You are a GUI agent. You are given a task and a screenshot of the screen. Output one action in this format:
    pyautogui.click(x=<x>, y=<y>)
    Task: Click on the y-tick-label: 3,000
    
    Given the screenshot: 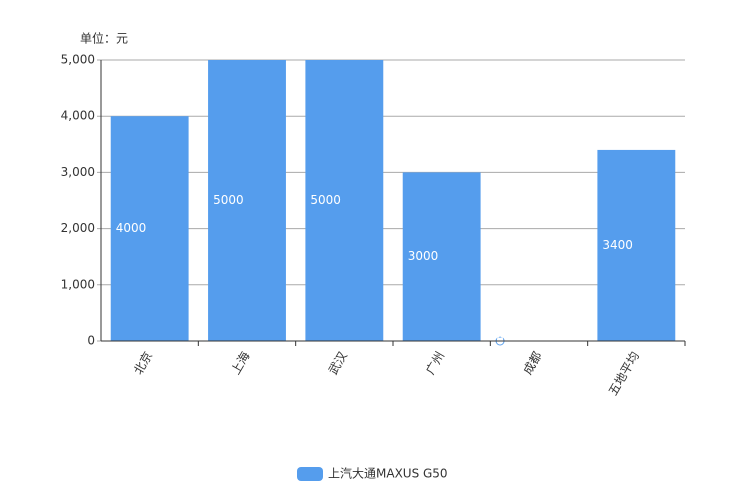 What is the action you would take?
    pyautogui.click(x=78, y=172)
    